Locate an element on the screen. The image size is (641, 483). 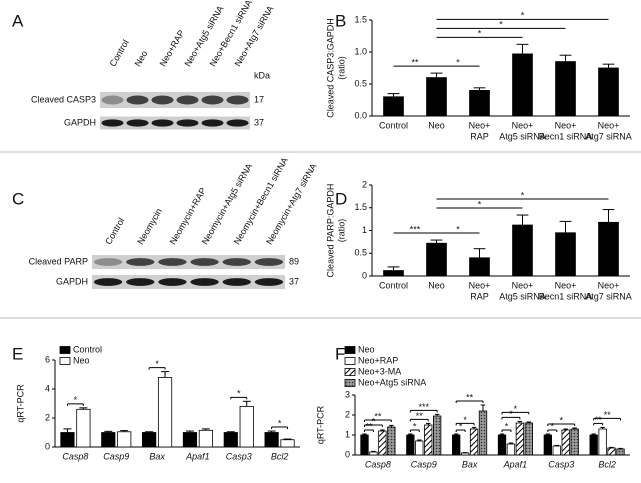
y-axis-label: Cleaved CASP3:GAPDH is located at coordinates (330, 68).